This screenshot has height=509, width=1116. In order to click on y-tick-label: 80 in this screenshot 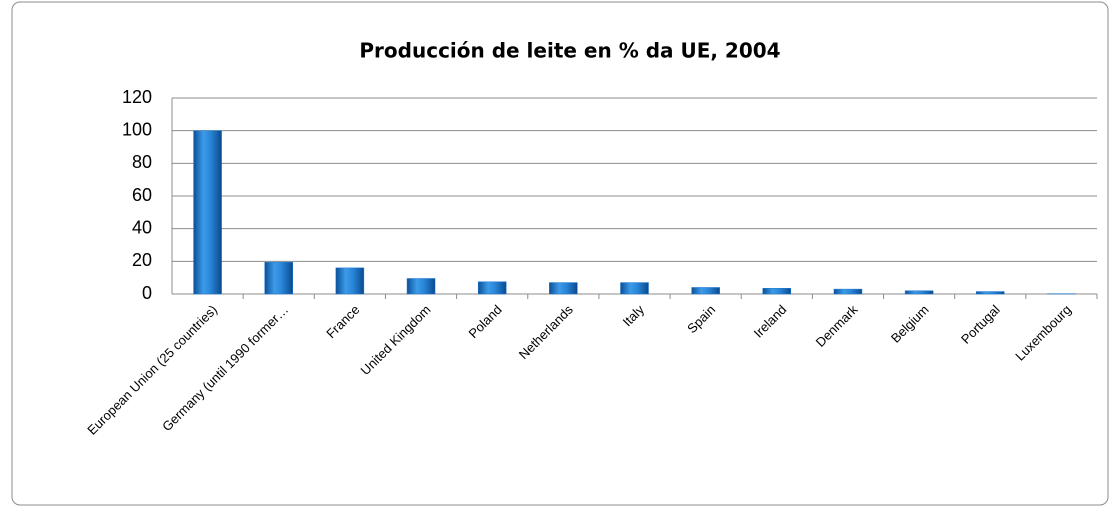, I will do `click(142, 162)`.